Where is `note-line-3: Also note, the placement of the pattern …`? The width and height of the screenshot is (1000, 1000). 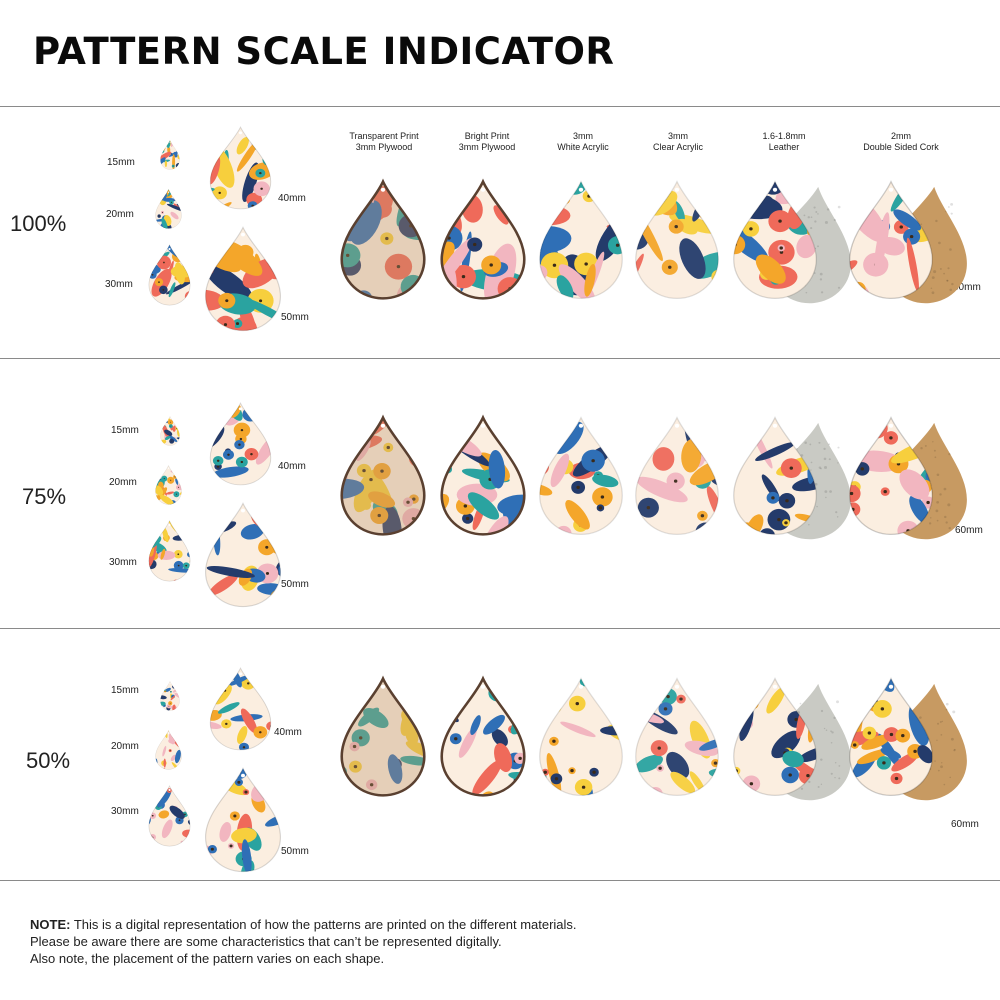
note-line-3: Also note, the placement of the pattern … is located at coordinates (207, 958).